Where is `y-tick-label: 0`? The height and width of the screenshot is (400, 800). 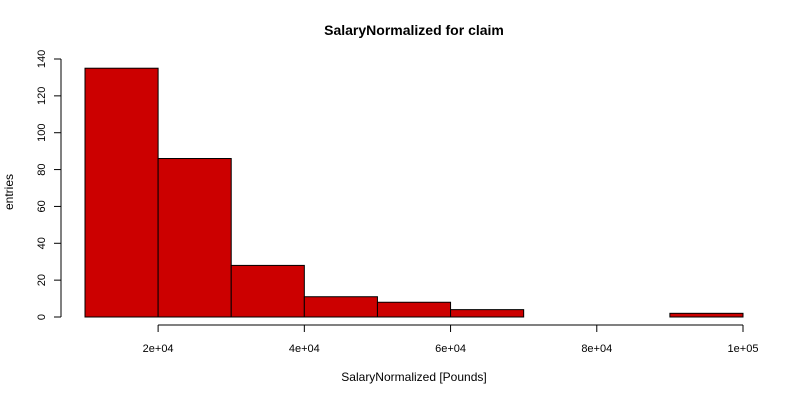
y-tick-label: 0 is located at coordinates (42, 317).